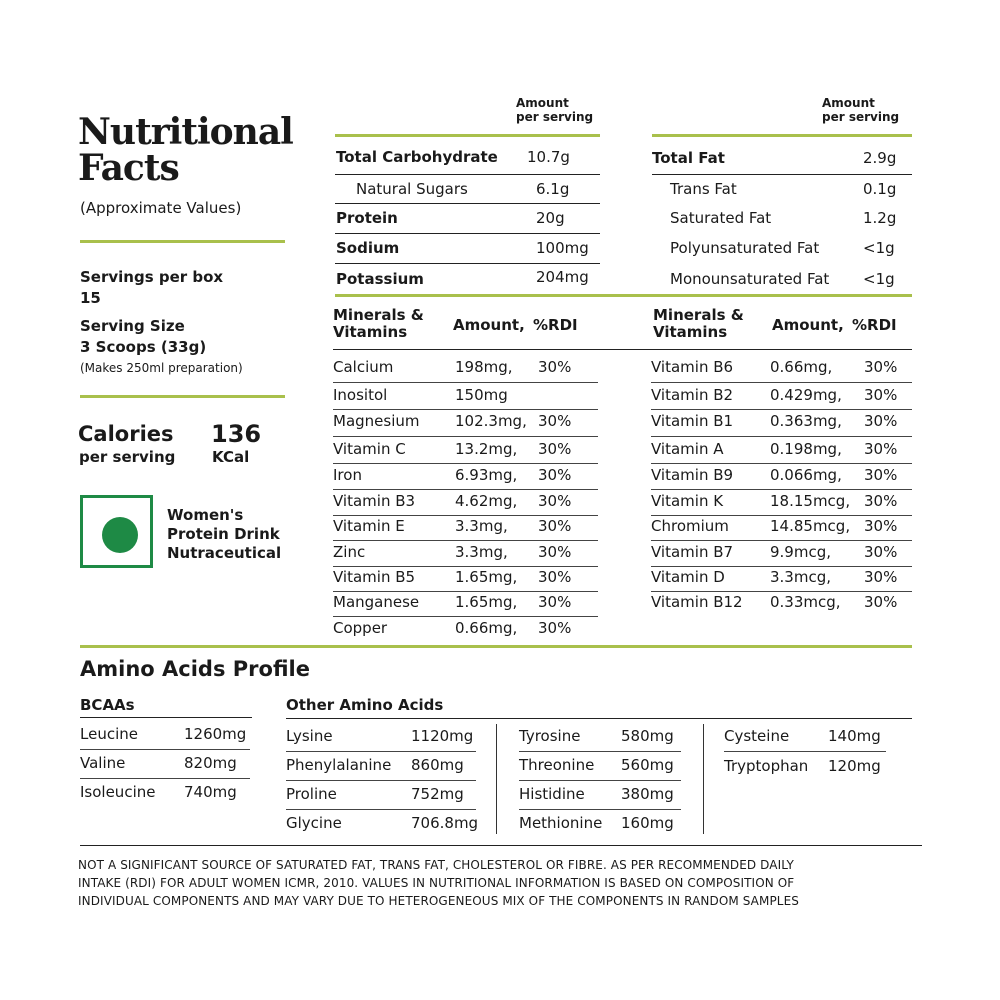 Image resolution: width=1000 pixels, height=1000 pixels. What do you see at coordinates (757, 736) in the screenshot?
I see `amino-name: Cysteine` at bounding box center [757, 736].